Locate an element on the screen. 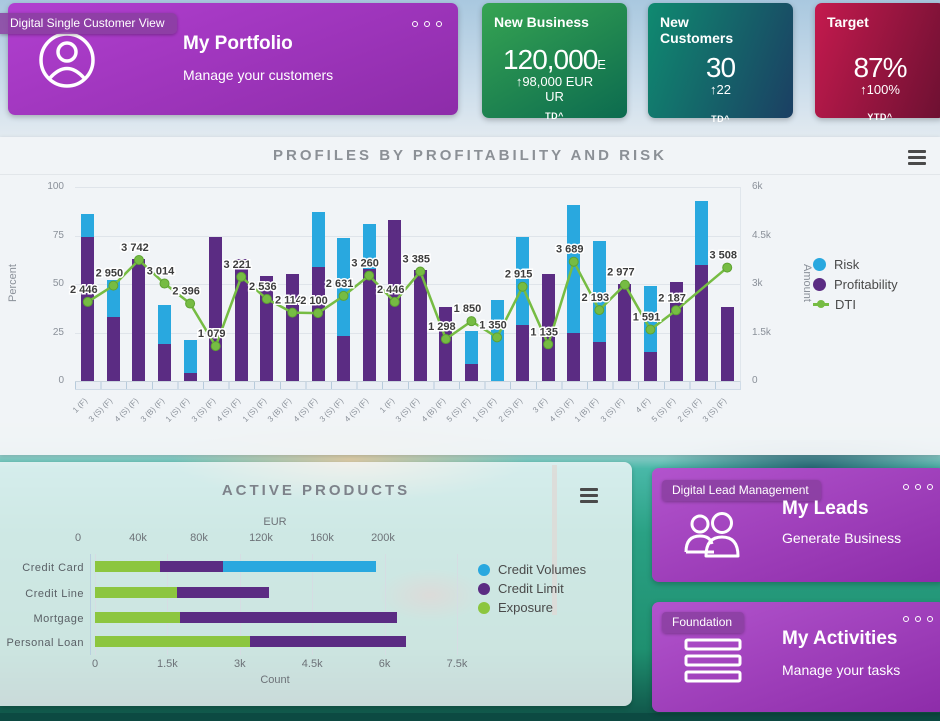 This screenshot has height=721, width=940. legend-item-profitability: Profitability is located at coordinates (855, 284).